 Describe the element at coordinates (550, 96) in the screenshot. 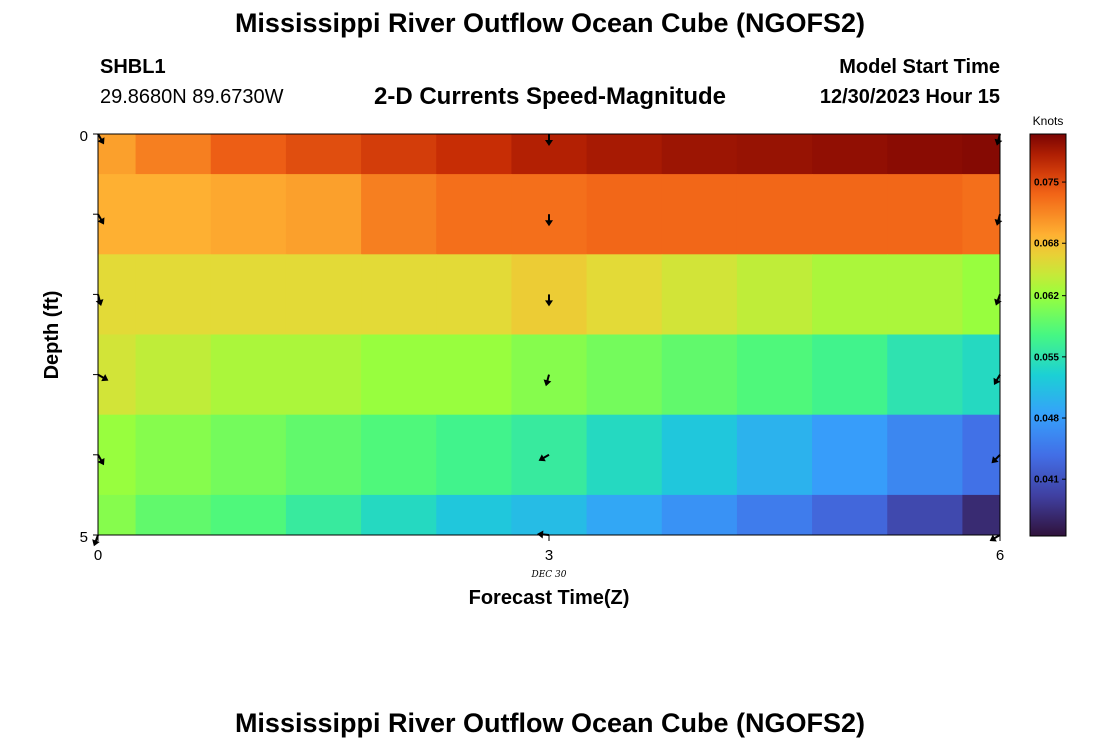

I see `chart-subtitle: 2-D Currents Speed-Magnitude` at that location.